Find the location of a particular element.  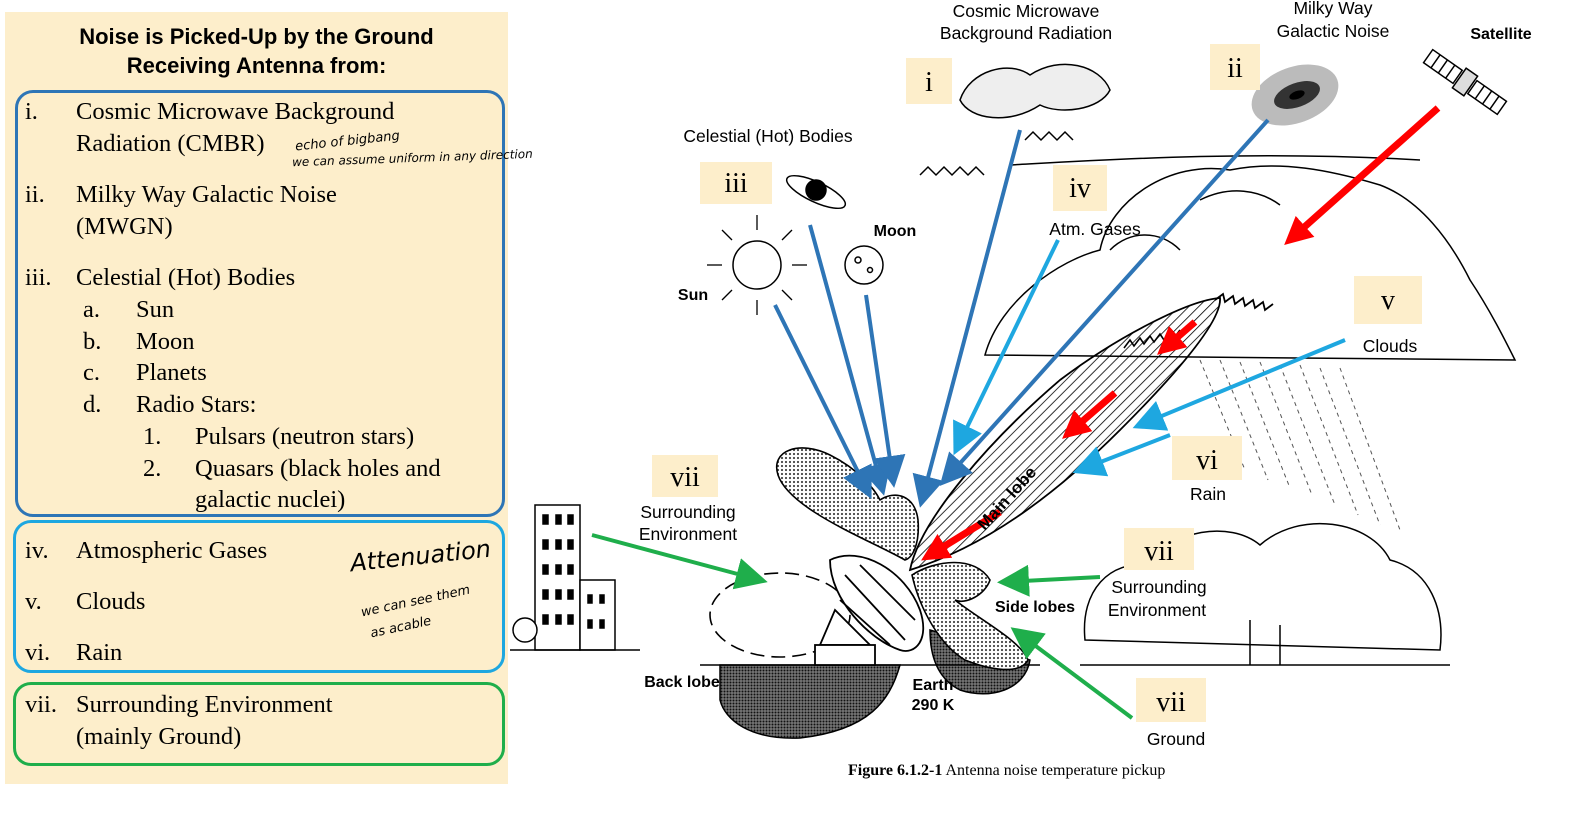

heading-line-2: Receiving Antenna from: is located at coordinates (256, 65).